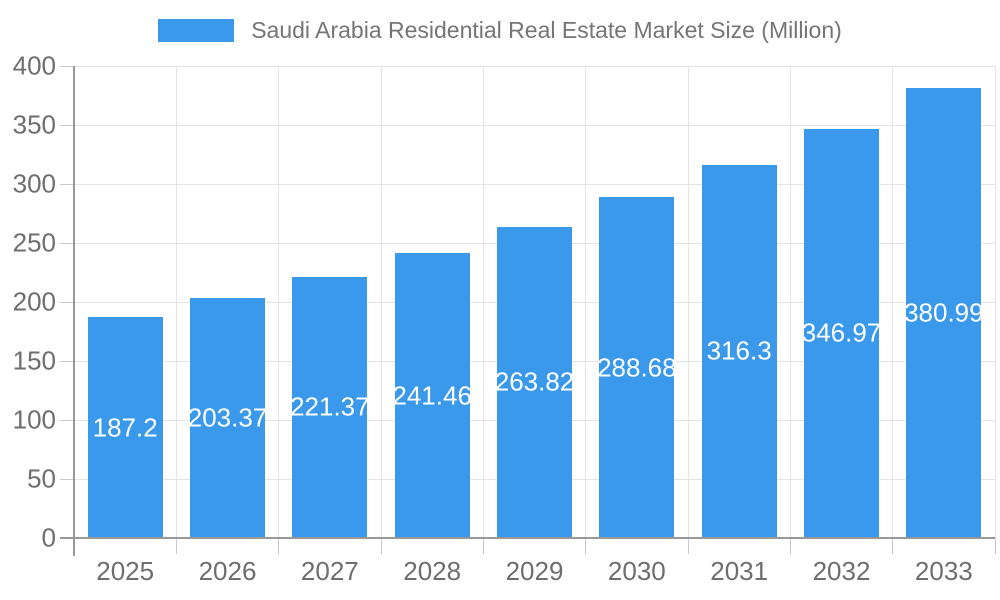  What do you see at coordinates (227, 571) in the screenshot?
I see `x-axis-tick-label: 2026` at bounding box center [227, 571].